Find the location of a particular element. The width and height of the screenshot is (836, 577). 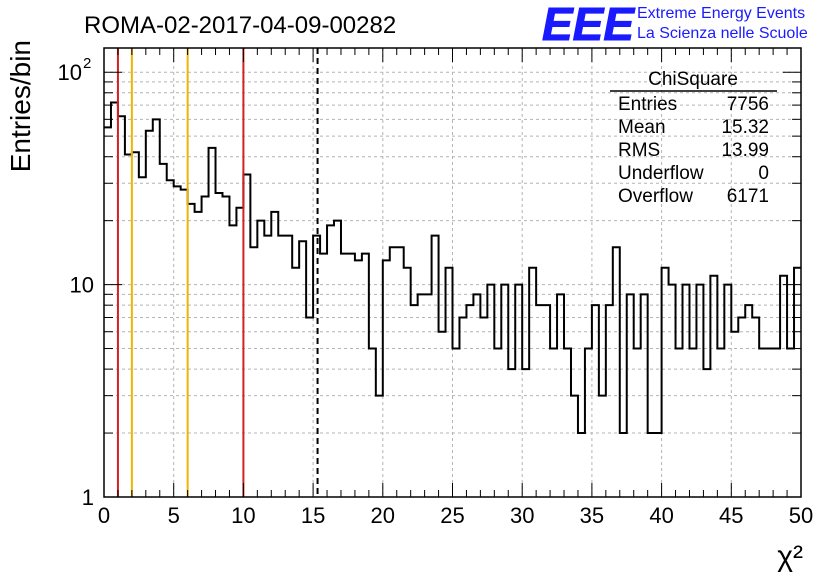

x-tick-label: 15 is located at coordinates (313, 515).